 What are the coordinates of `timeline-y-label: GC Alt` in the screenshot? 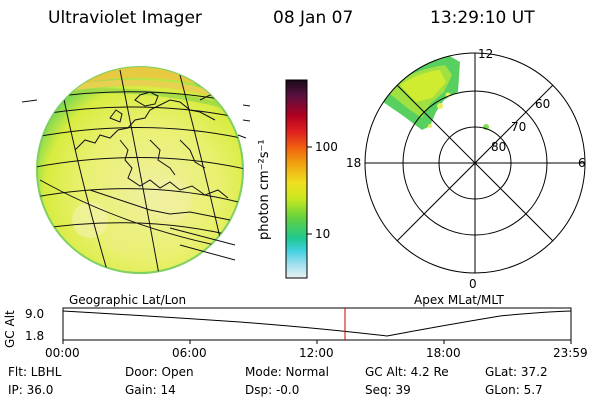 It's located at (10, 329).